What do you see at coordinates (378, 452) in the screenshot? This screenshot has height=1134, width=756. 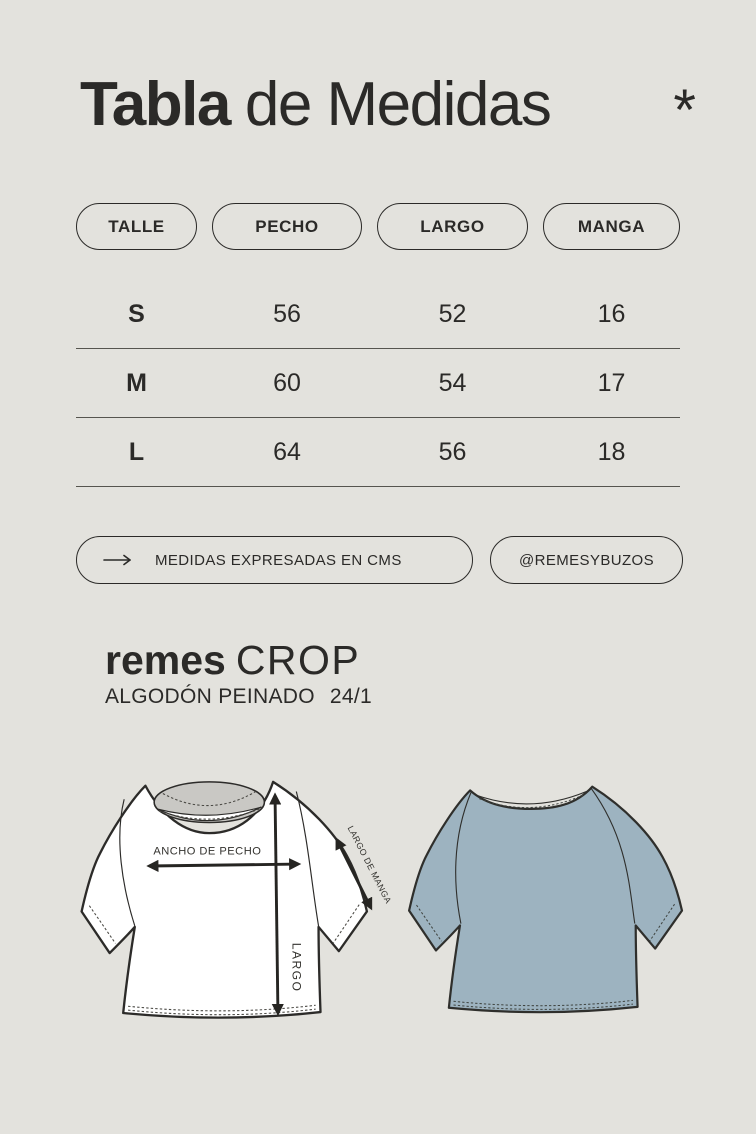 I see `table-row-l: L 64 56 18` at bounding box center [378, 452].